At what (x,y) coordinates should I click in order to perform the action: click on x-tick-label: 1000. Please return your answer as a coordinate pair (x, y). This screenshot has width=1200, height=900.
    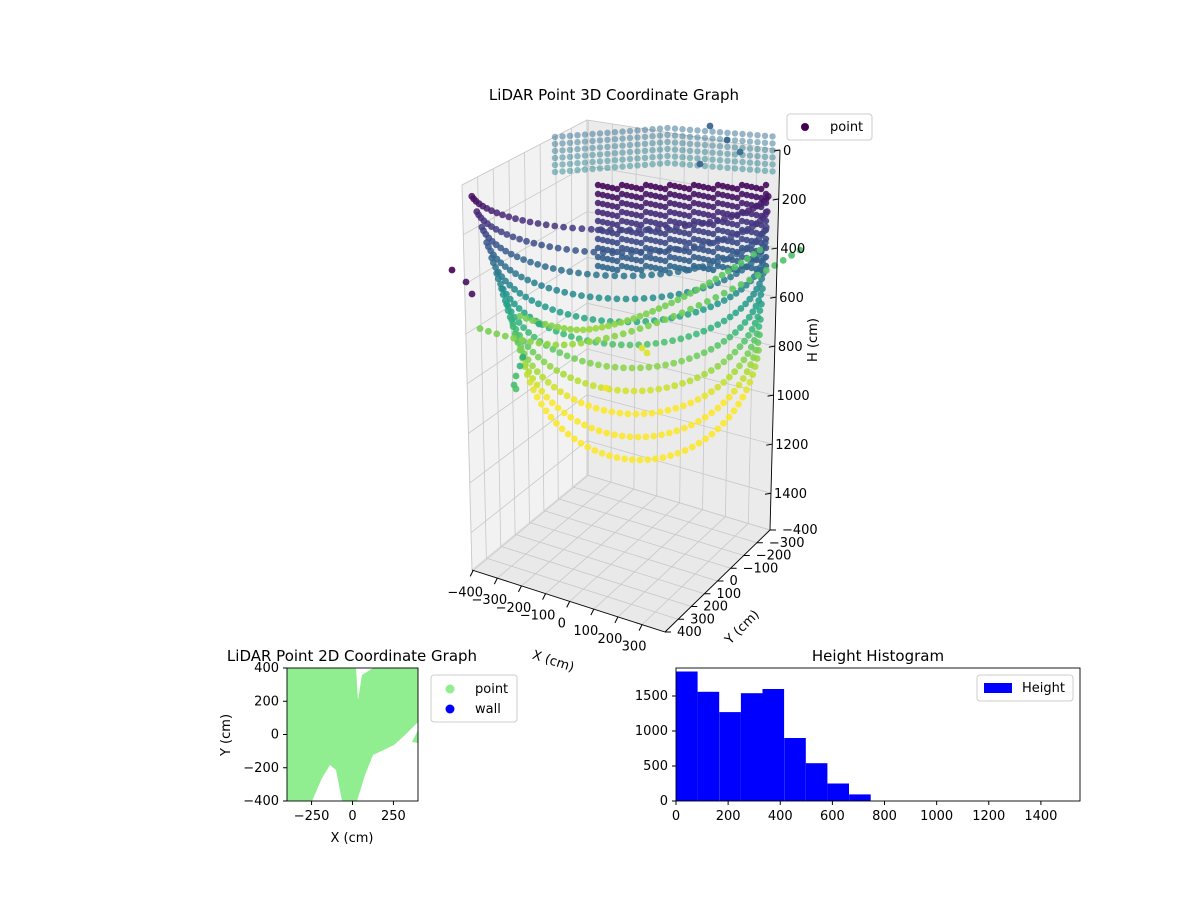
    Looking at the image, I should click on (936, 816).